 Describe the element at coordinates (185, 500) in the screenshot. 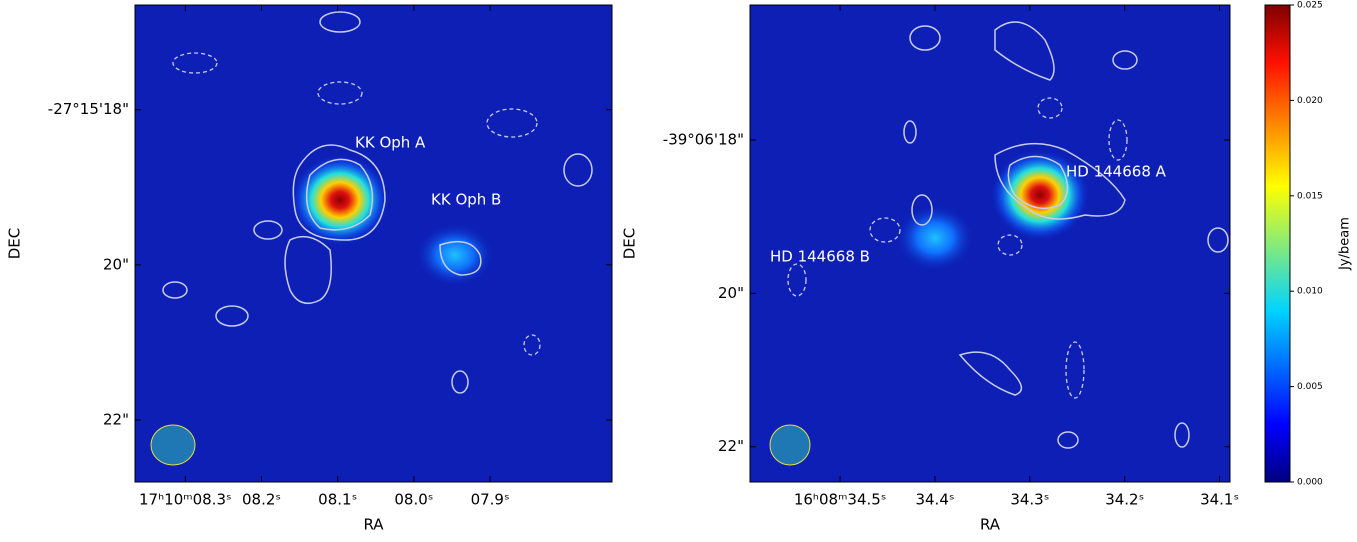

I see `x-tick-label: 17ʰ10ᵐ08.3ˢ` at that location.